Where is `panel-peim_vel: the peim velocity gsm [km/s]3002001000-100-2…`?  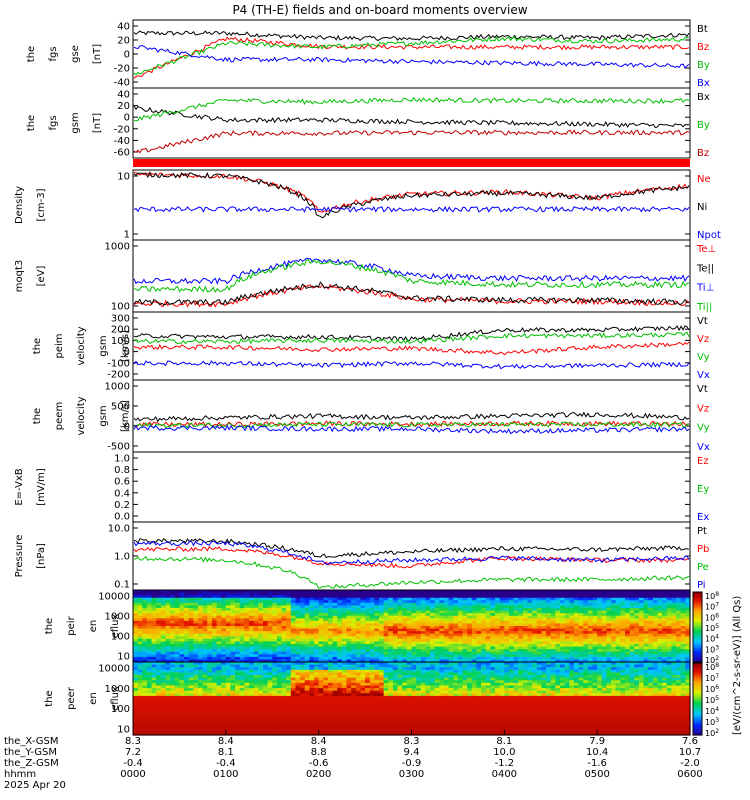
panel-peim_vel: the peim velocity gsm [km/s]3002001000-100-2… is located at coordinates (371, 346).